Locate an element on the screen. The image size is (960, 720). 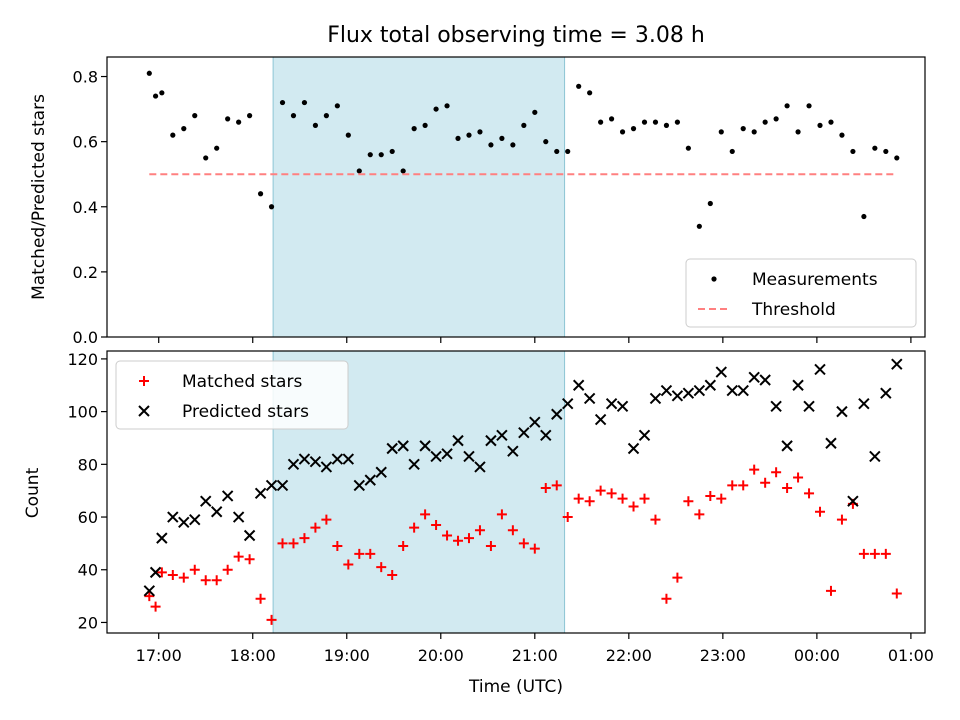
chart-title: Flux total observing time = 3.08 h is located at coordinates (516, 35).